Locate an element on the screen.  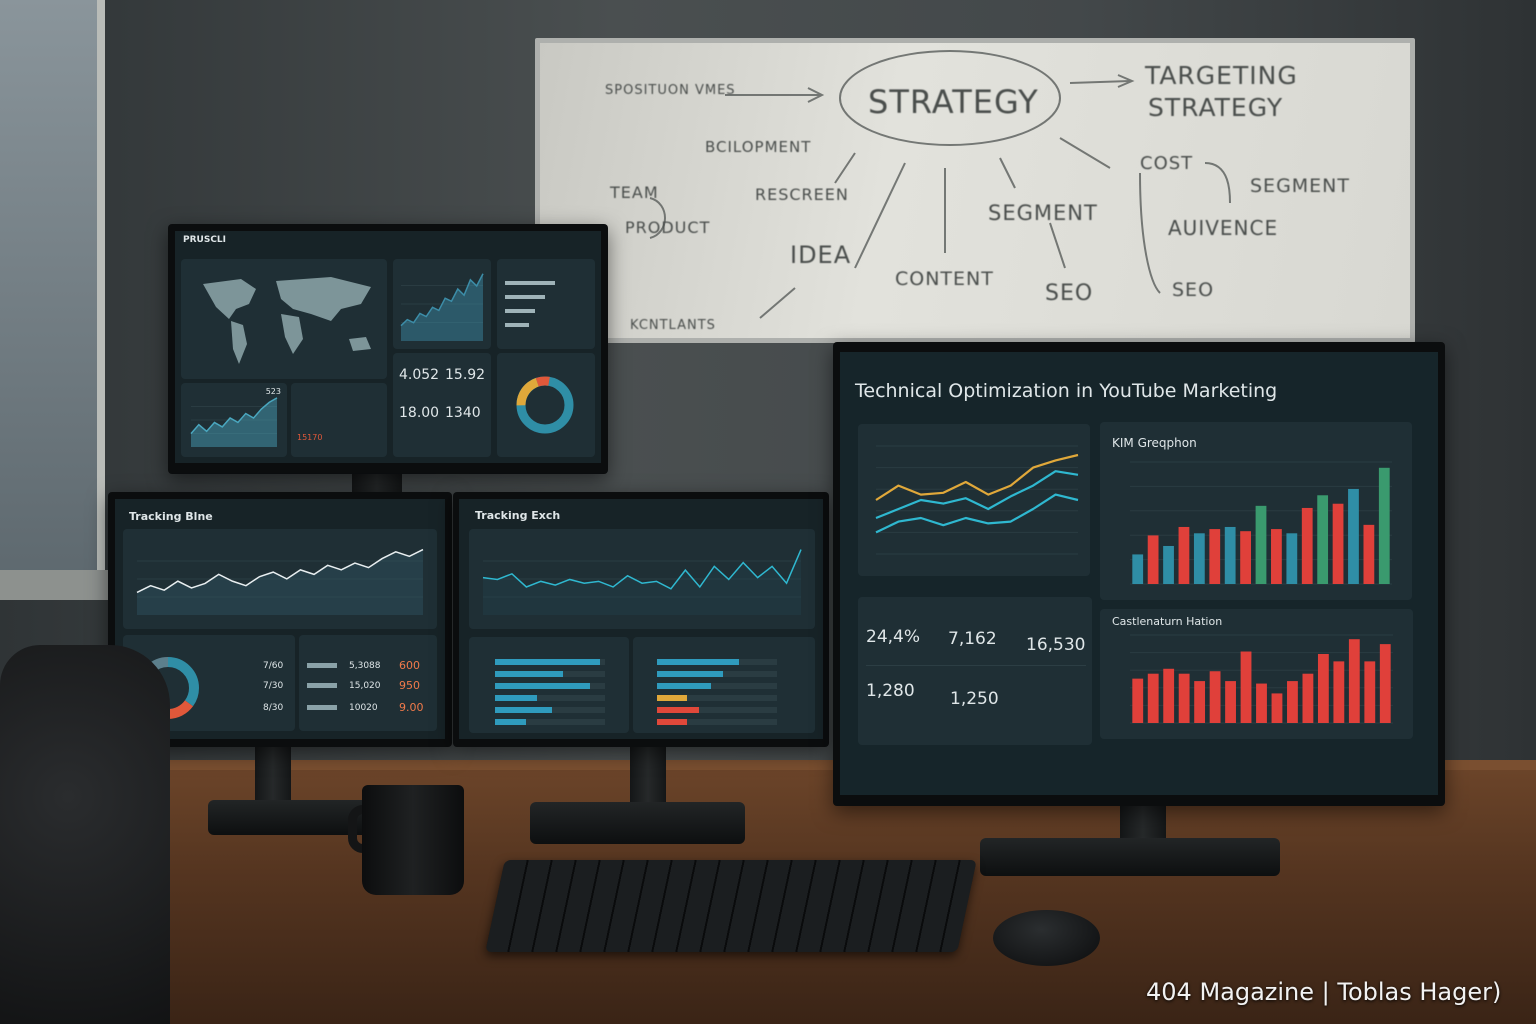
donut-chart is located at coordinates (545, 405).